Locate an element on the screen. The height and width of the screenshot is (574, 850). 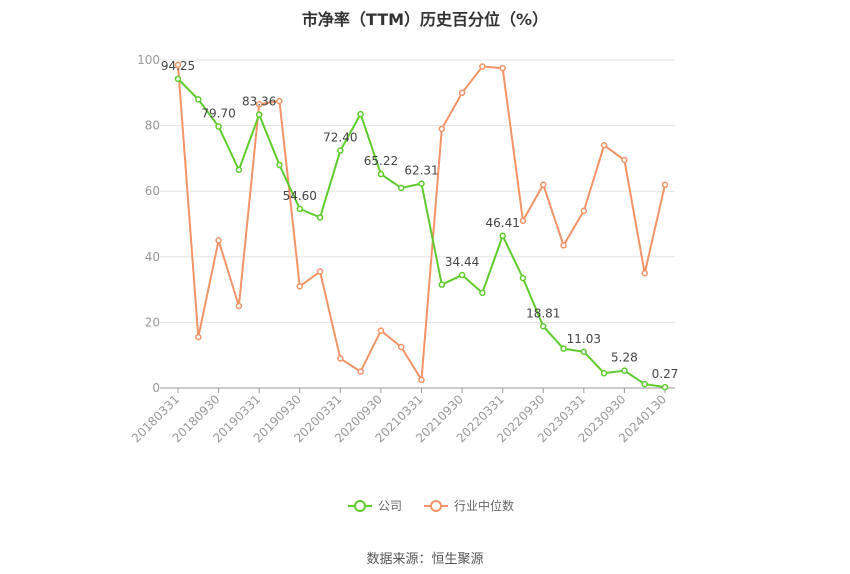
legend: 公司 行业中位数 is located at coordinates (431, 505).